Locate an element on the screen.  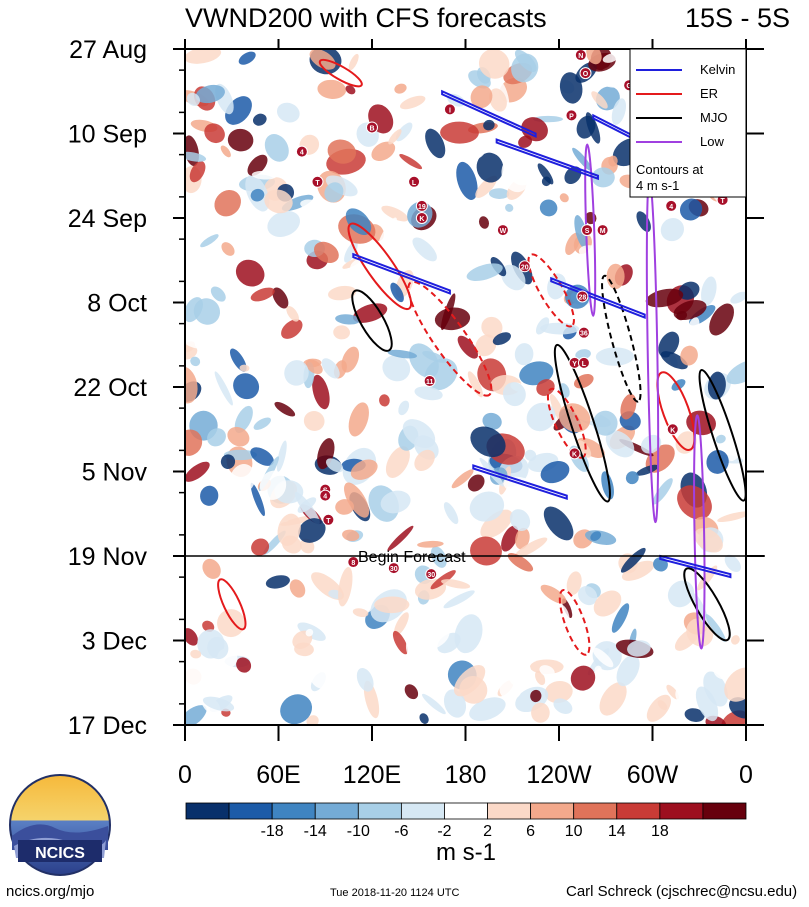
colorbar-label: -2 is located at coordinates (444, 831).